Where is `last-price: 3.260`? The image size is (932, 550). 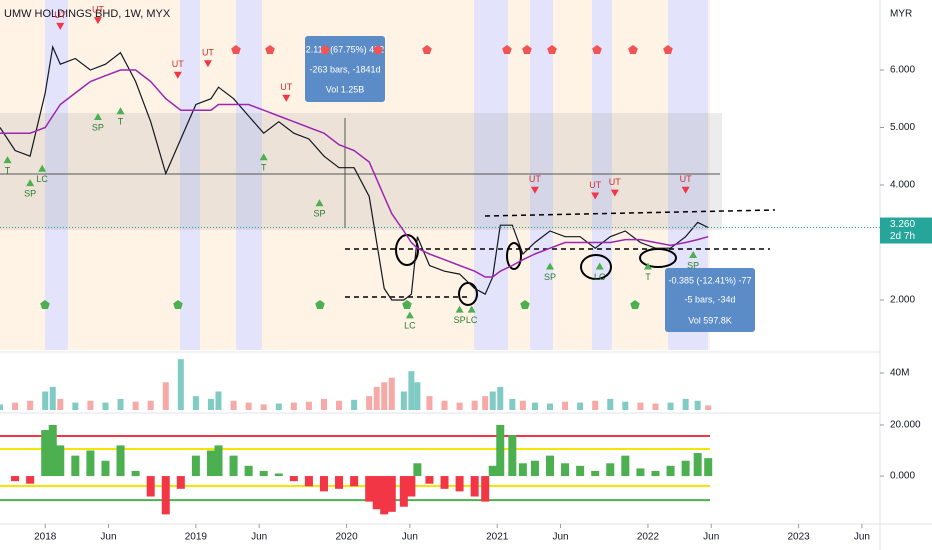 last-price: 3.260 is located at coordinates (902, 224).